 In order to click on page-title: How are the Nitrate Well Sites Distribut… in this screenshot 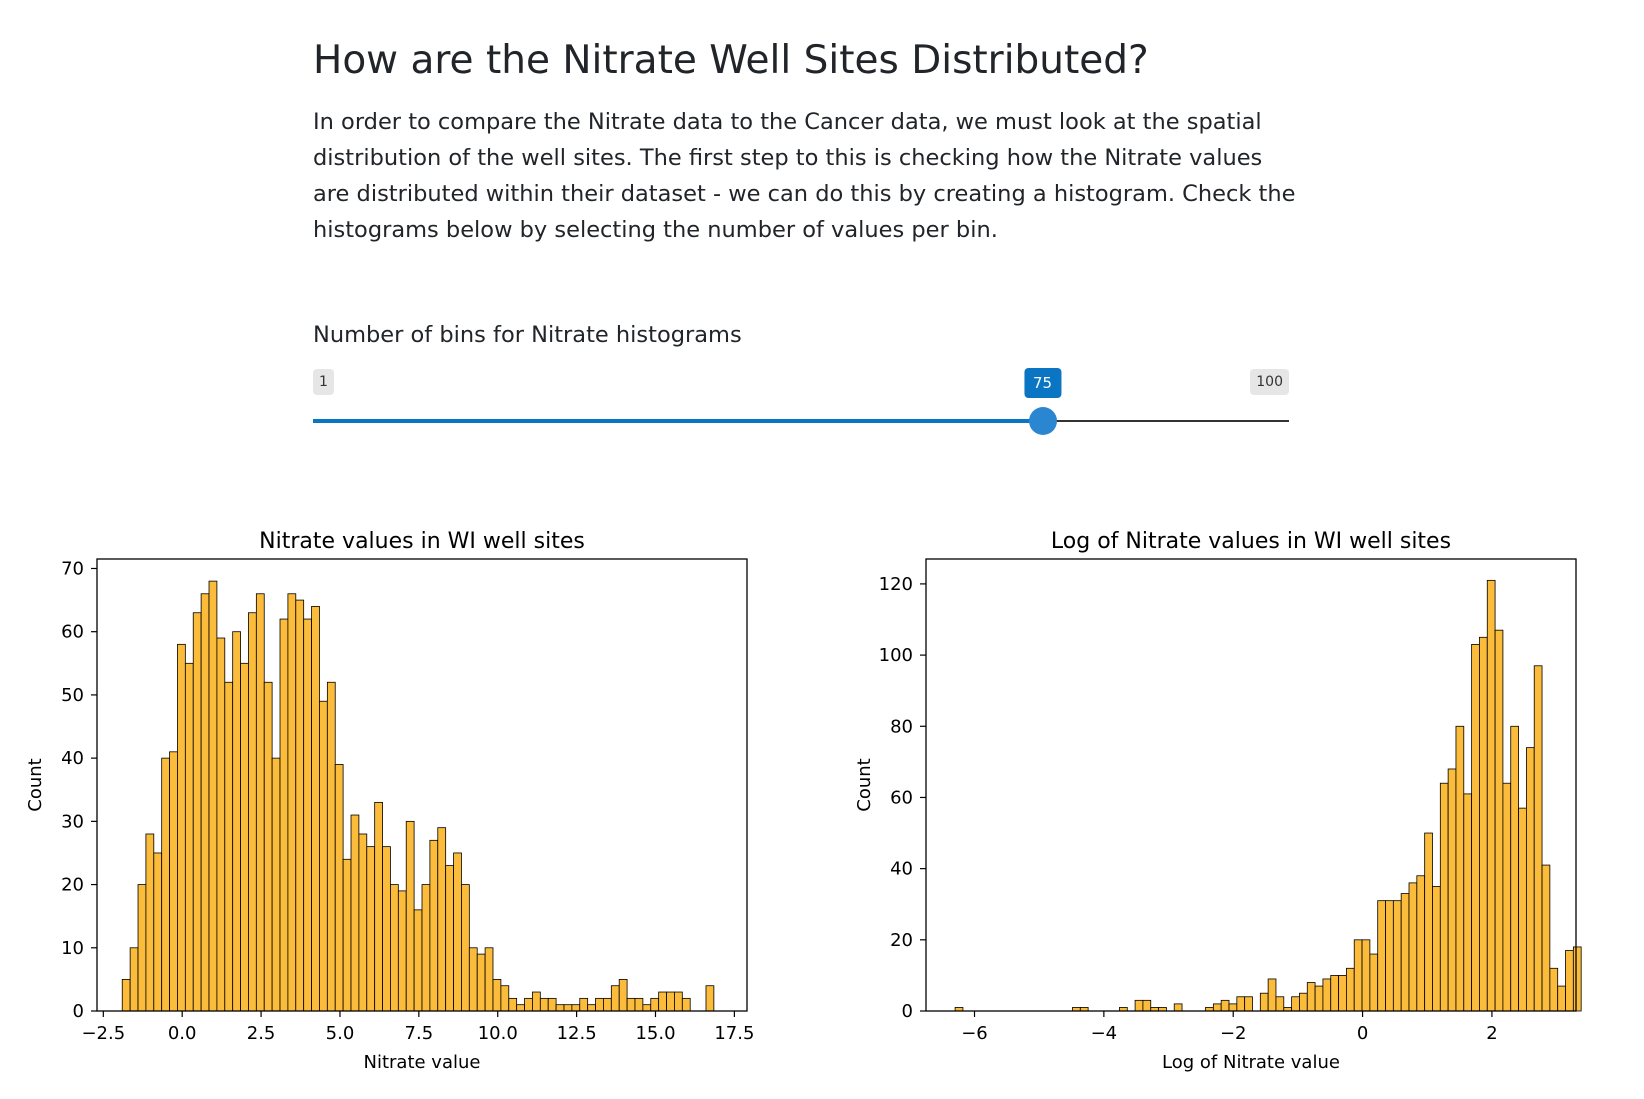, I will do `click(731, 60)`.